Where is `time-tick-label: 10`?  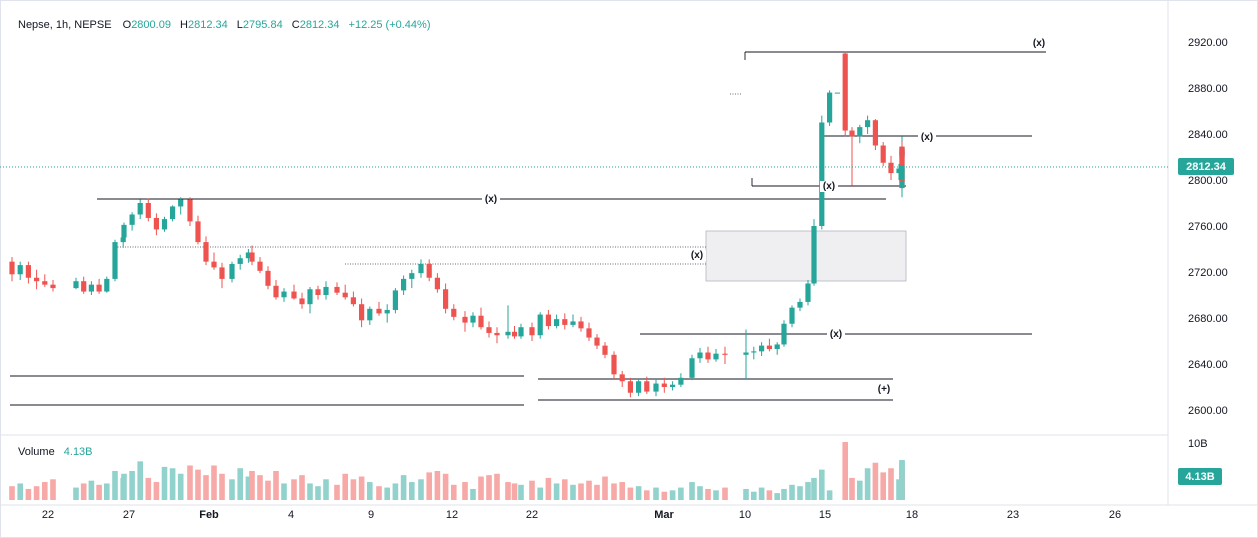 time-tick-label: 10 is located at coordinates (745, 515).